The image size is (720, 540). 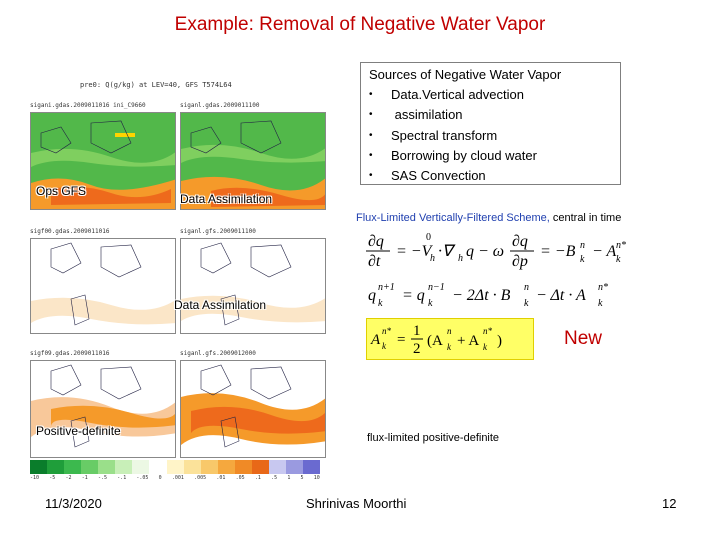 What do you see at coordinates (375, 340) in the screenshot?
I see `svg-text: A` at bounding box center [375, 340].